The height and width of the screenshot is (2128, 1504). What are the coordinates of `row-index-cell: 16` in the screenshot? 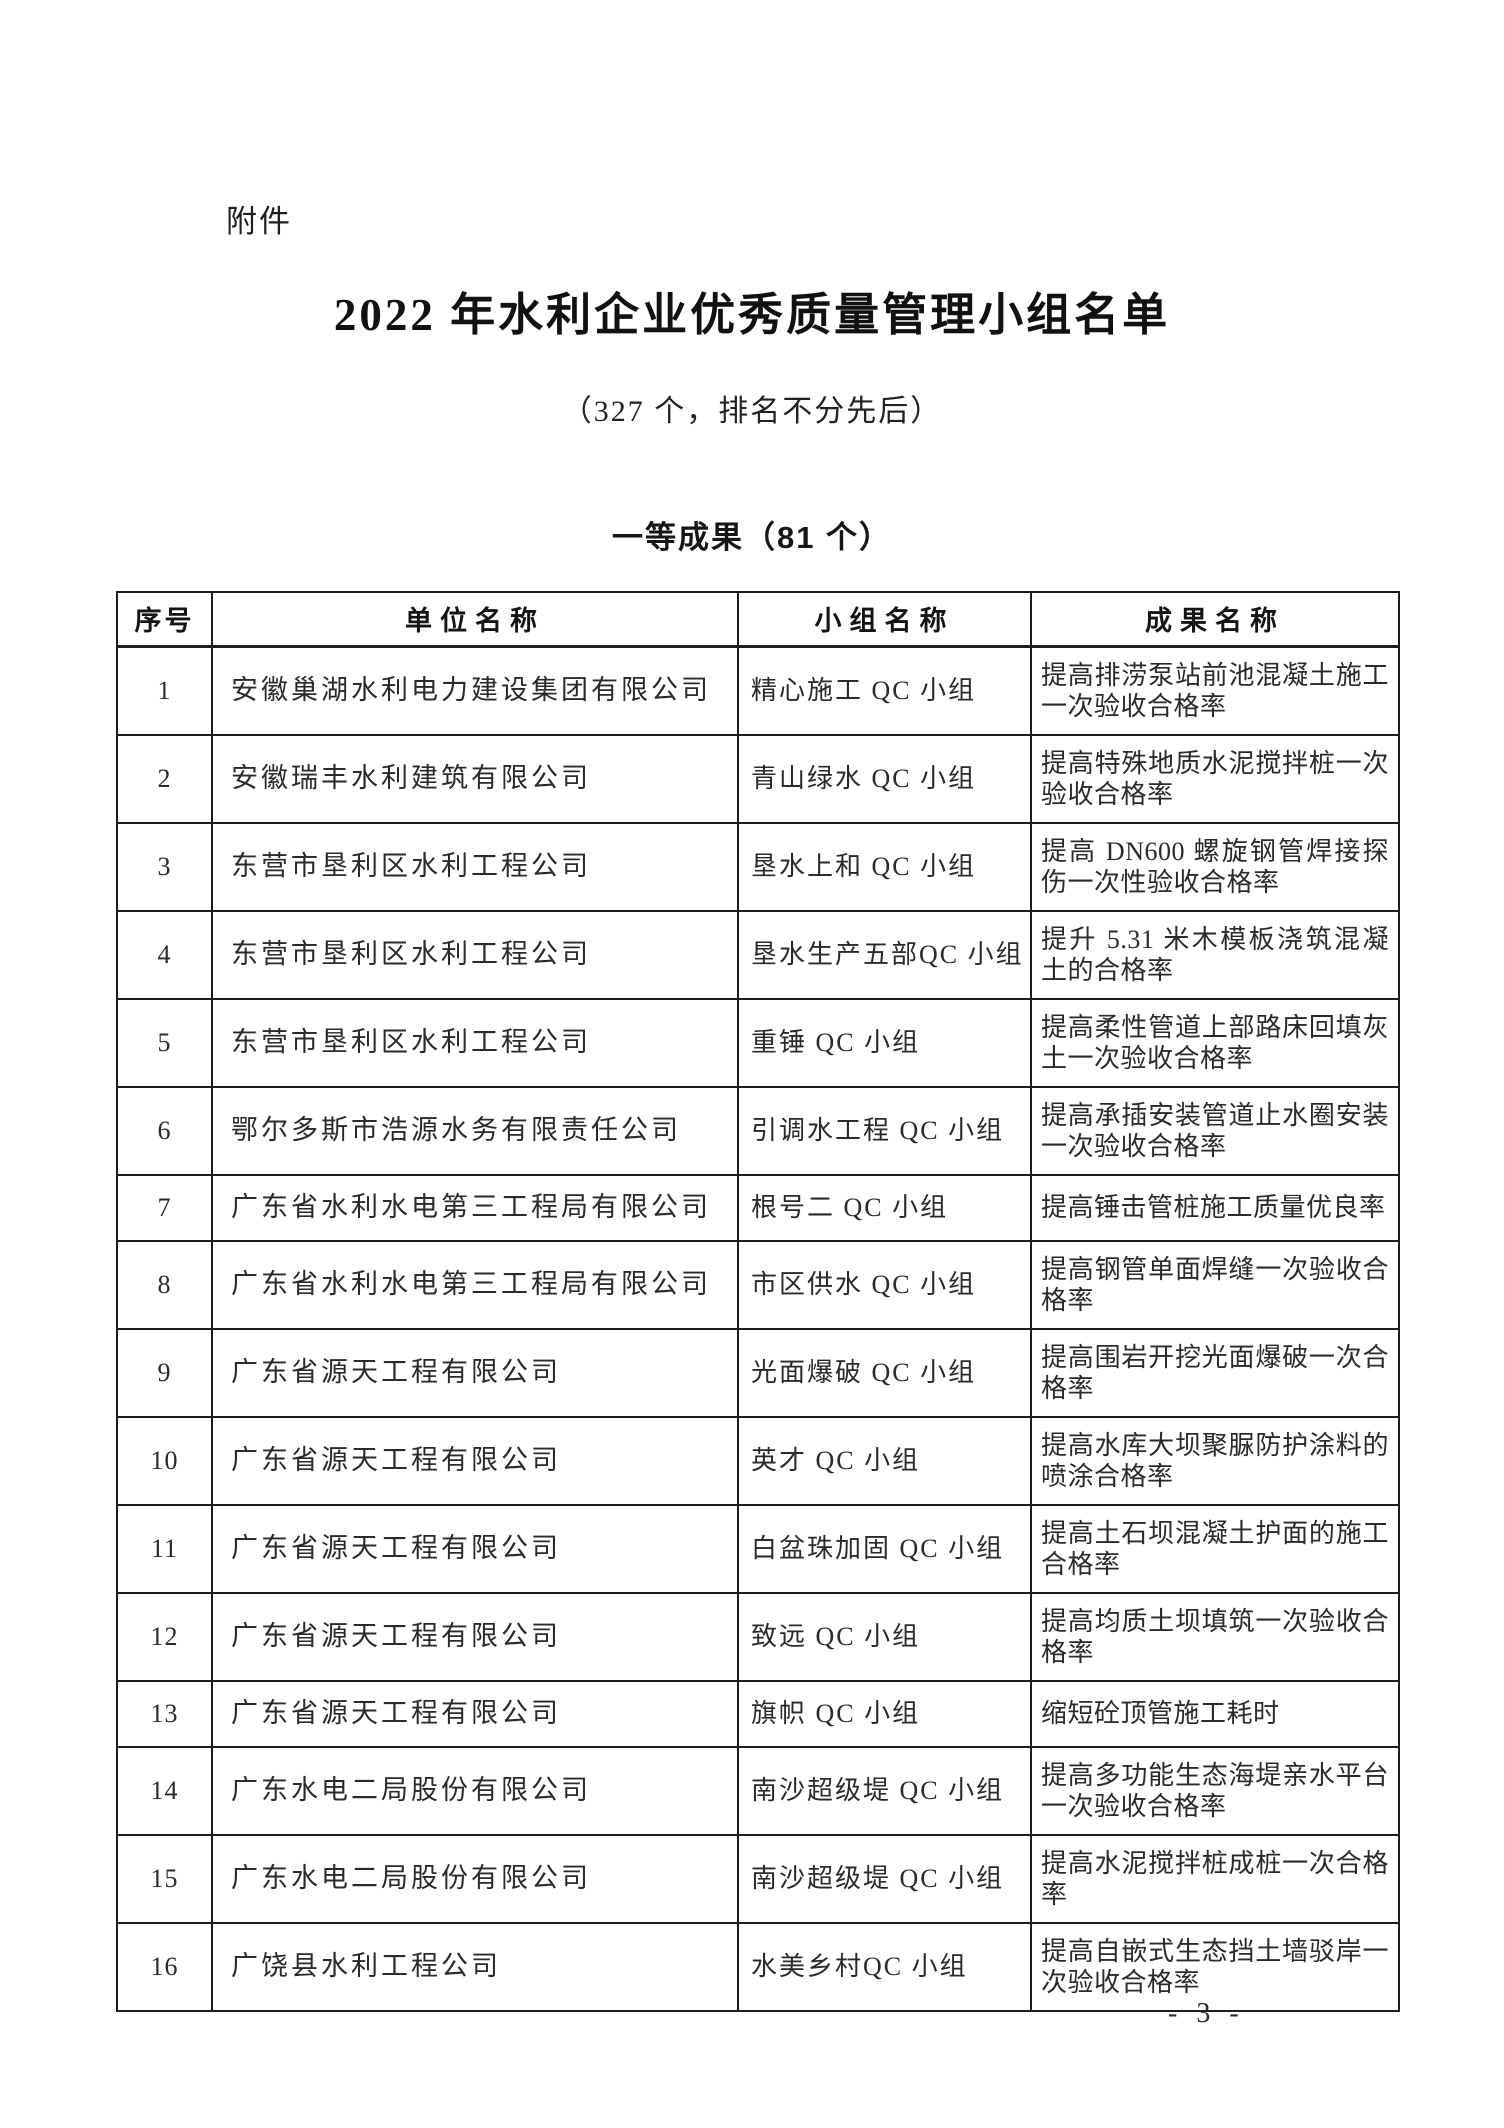 It's located at (164, 1966).